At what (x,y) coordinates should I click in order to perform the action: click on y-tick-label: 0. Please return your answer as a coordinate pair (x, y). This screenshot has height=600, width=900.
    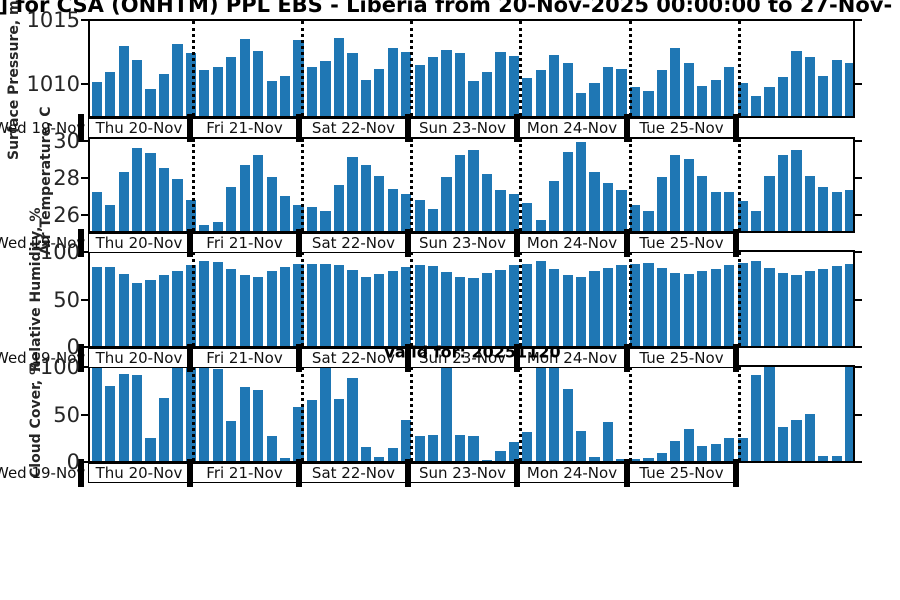
    Looking at the image, I should click on (73, 462).